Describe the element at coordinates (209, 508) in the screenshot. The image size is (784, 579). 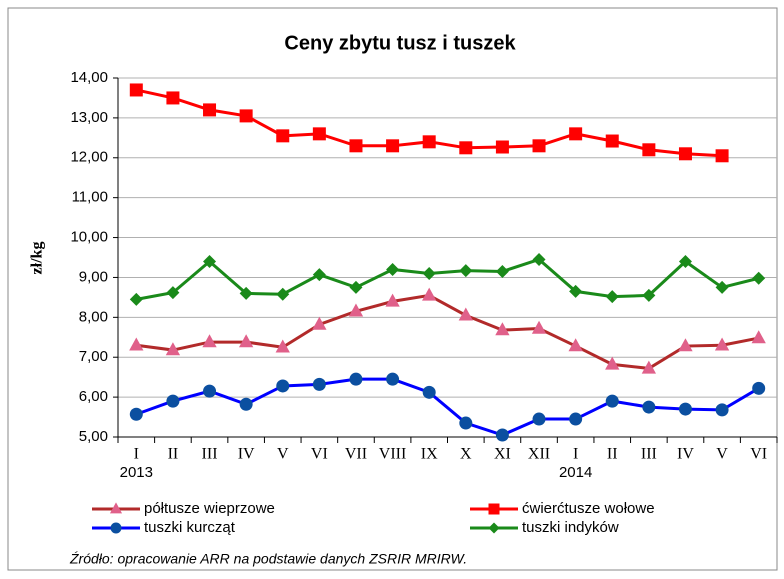
I see `legend-label: półtusze wieprzowe` at that location.